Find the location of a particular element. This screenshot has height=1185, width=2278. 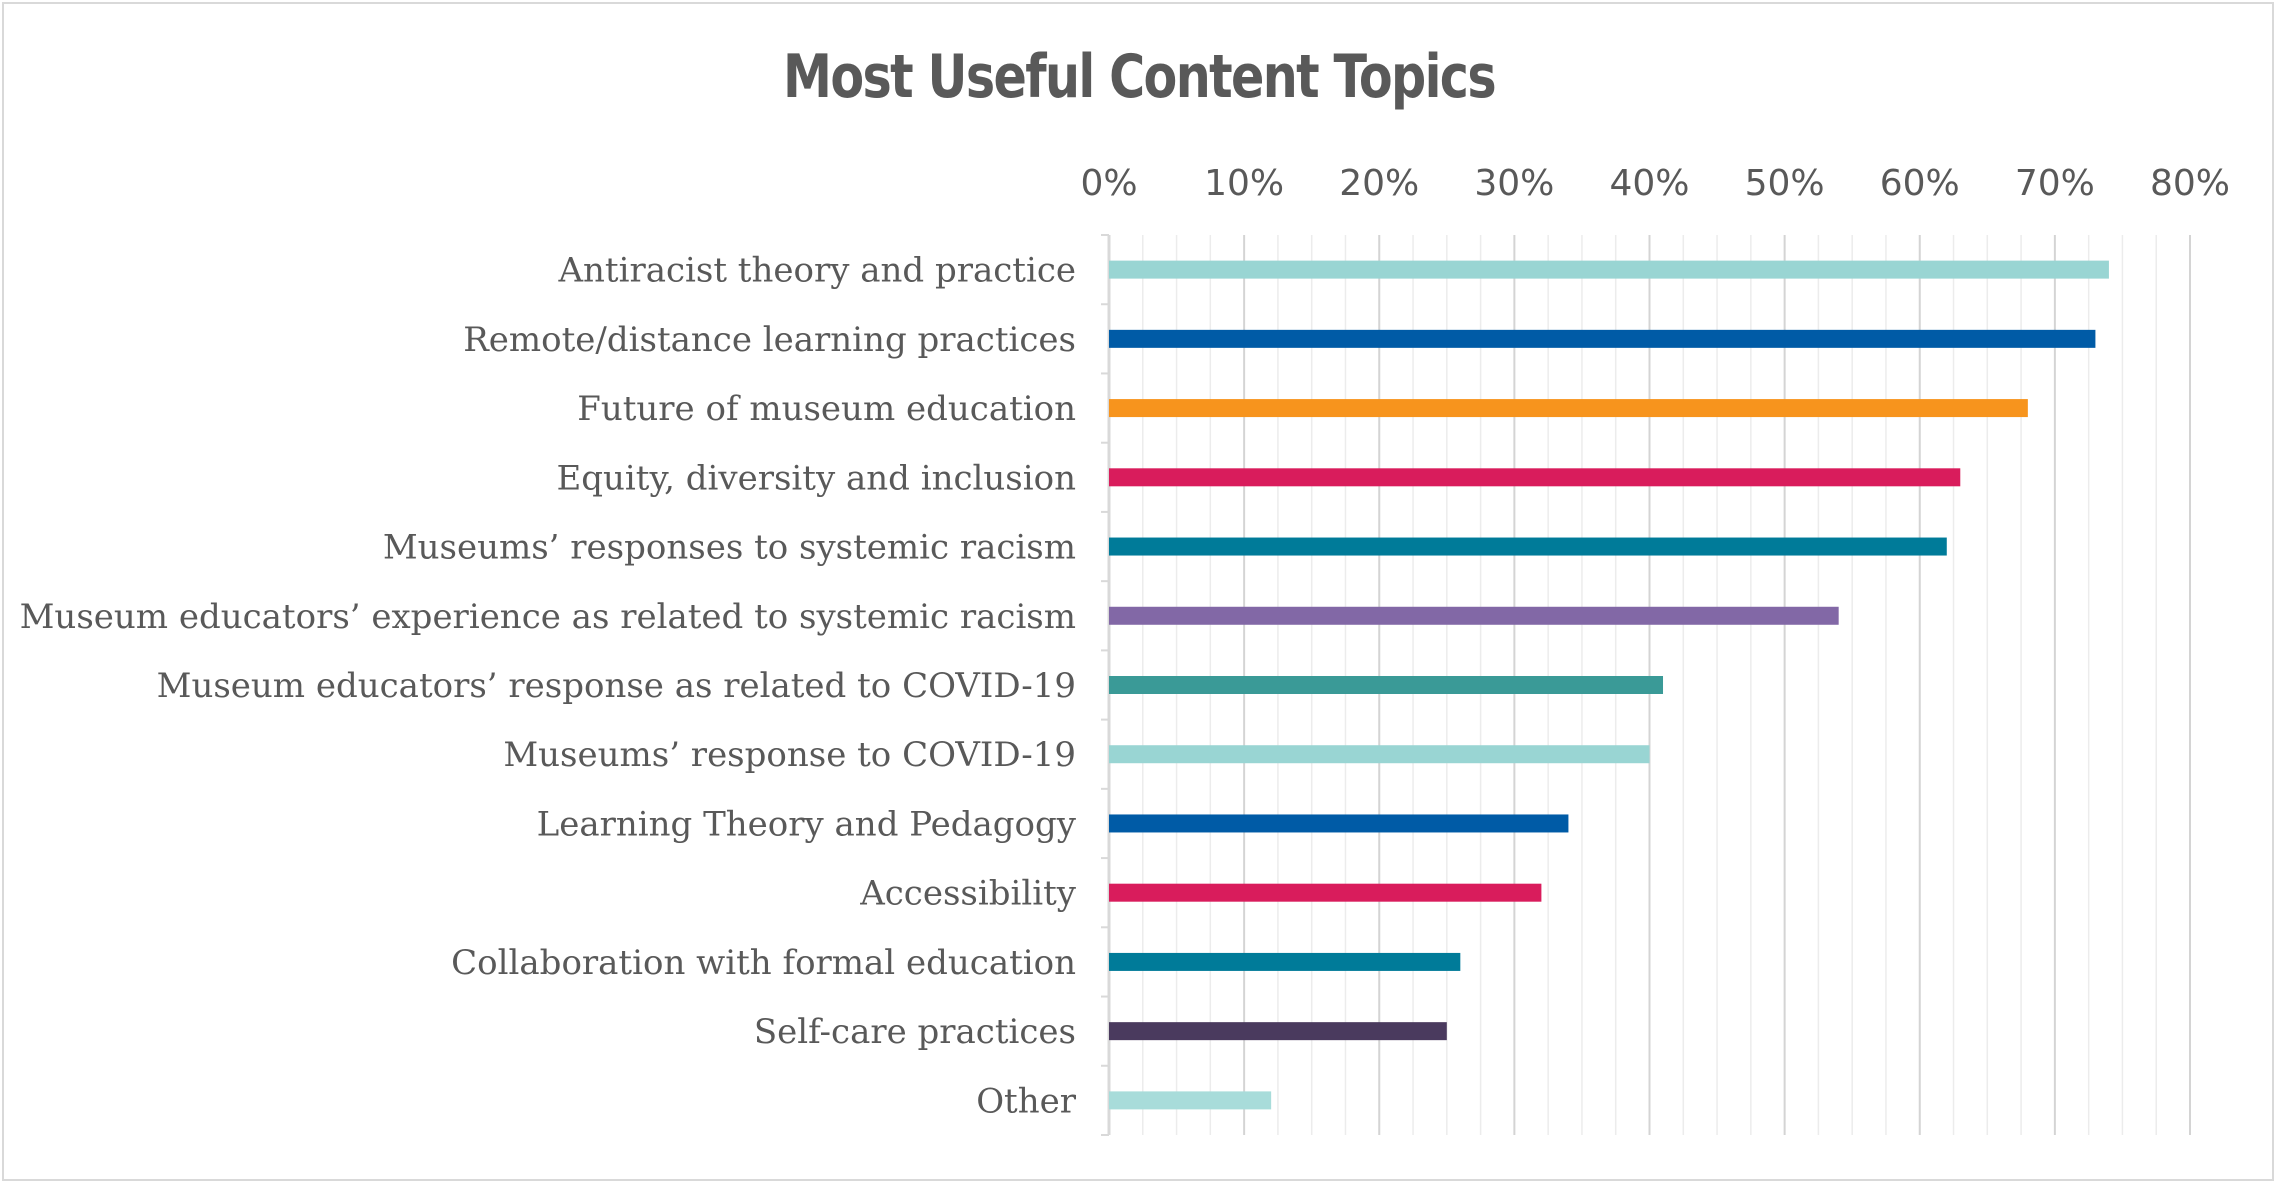

category-label: Museums’ response to COVID-19 is located at coordinates (789, 755).